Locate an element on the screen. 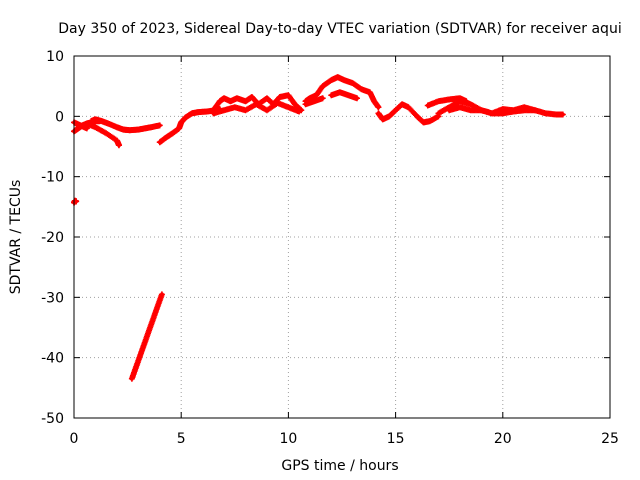 The height and width of the screenshot is (480, 640). series-seg5 is located at coordinates (75, 201).